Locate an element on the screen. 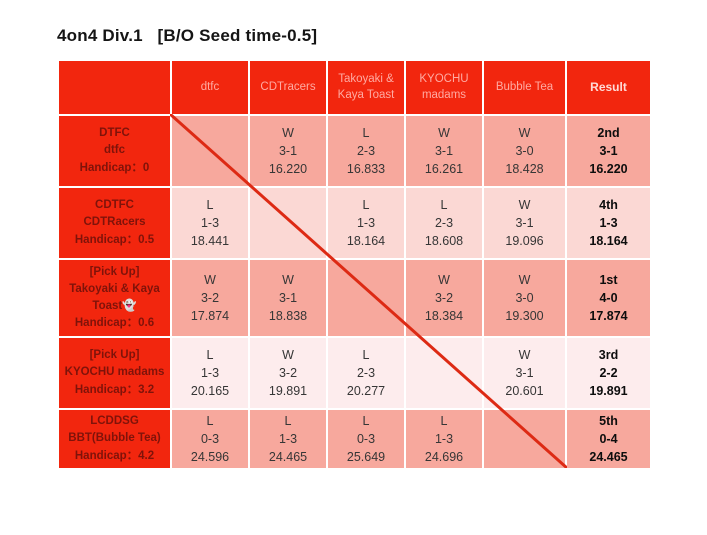 This screenshot has height=535, width=707. match-time: 24.465 is located at coordinates (288, 457).